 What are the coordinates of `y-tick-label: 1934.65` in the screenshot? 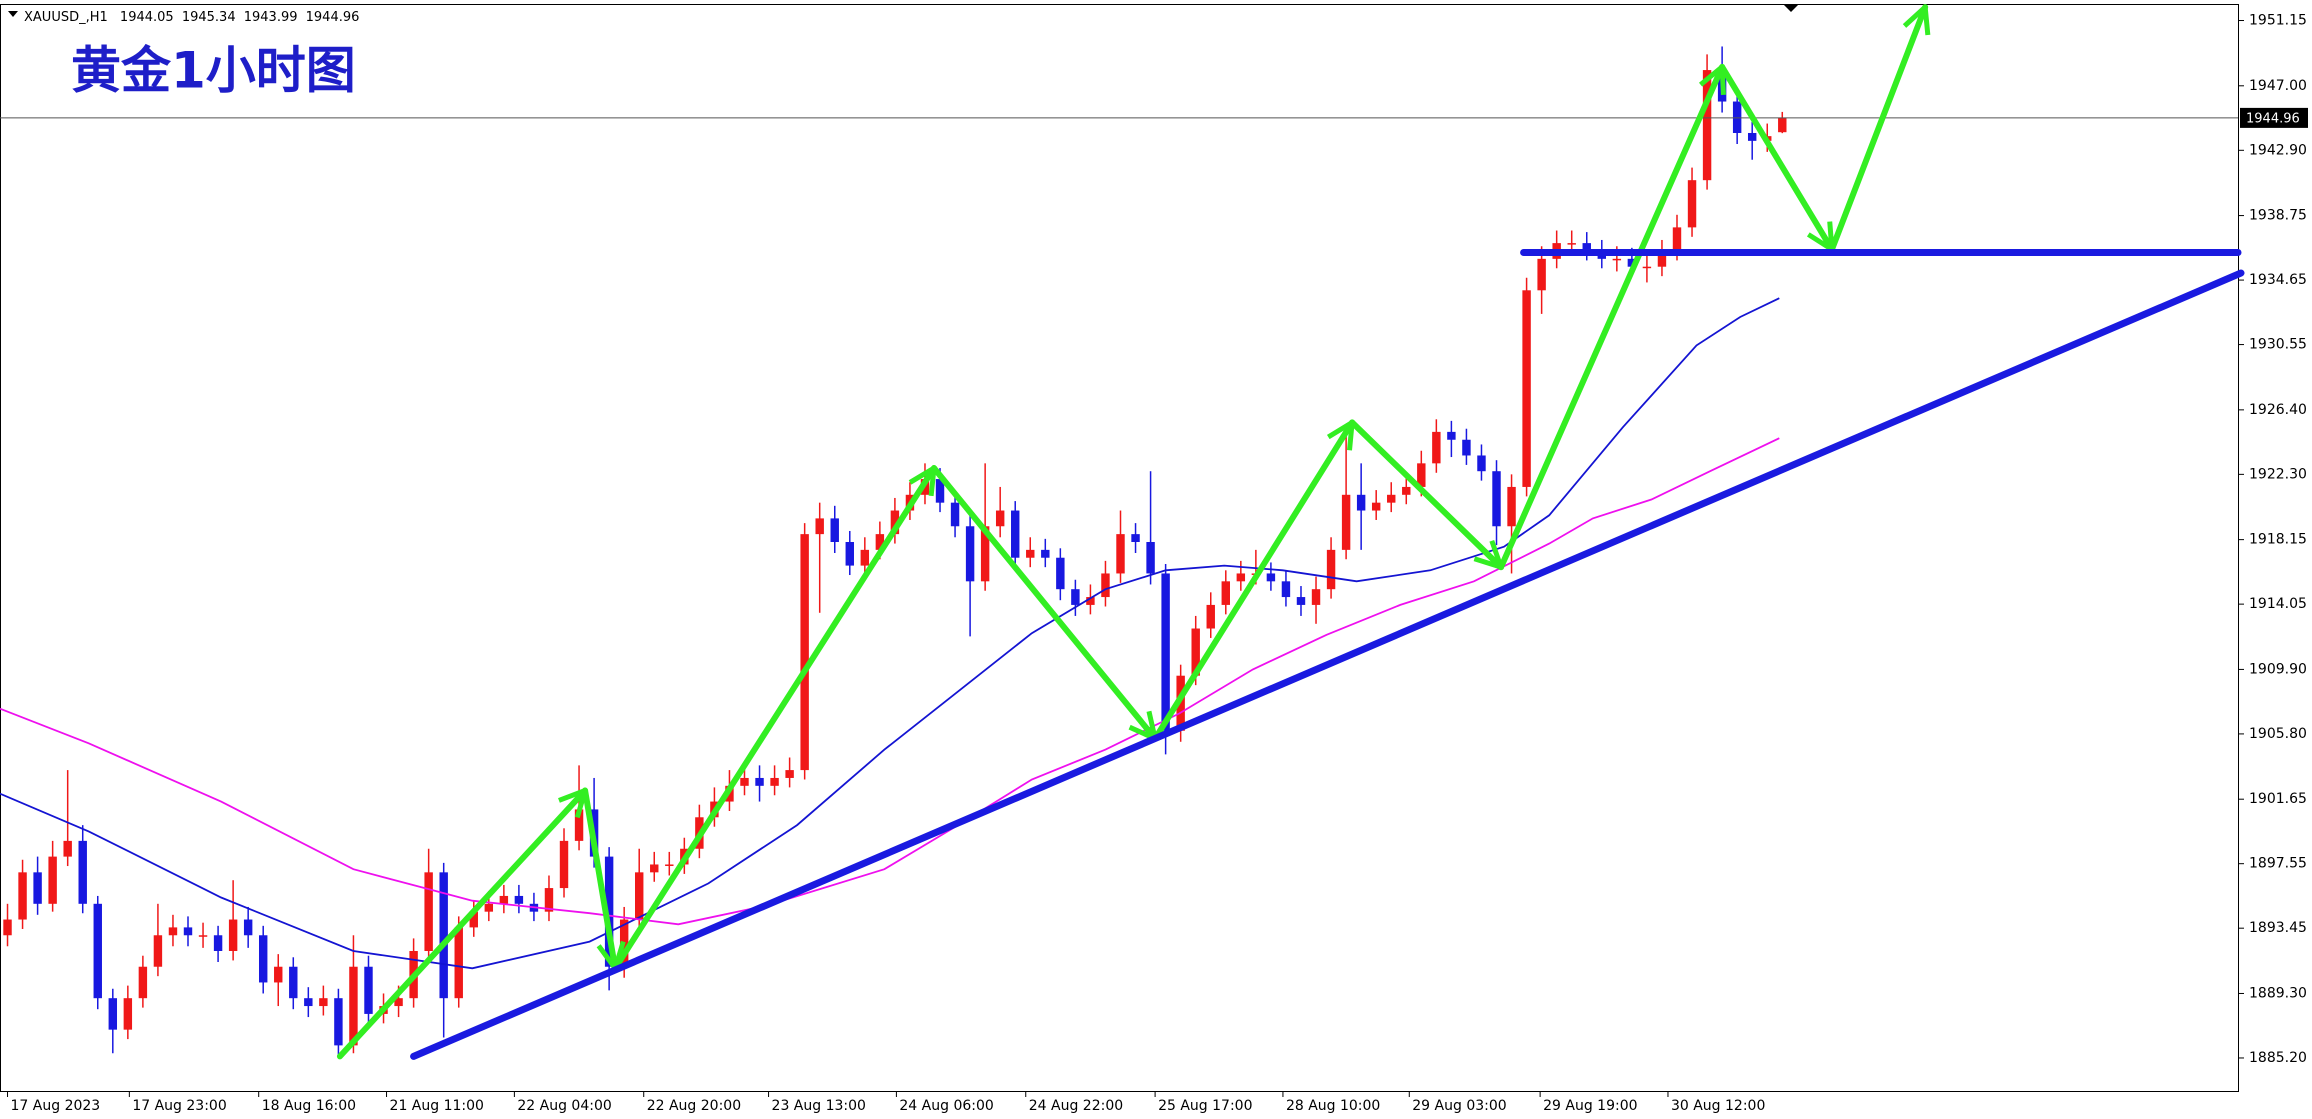 It's located at (2278, 280).